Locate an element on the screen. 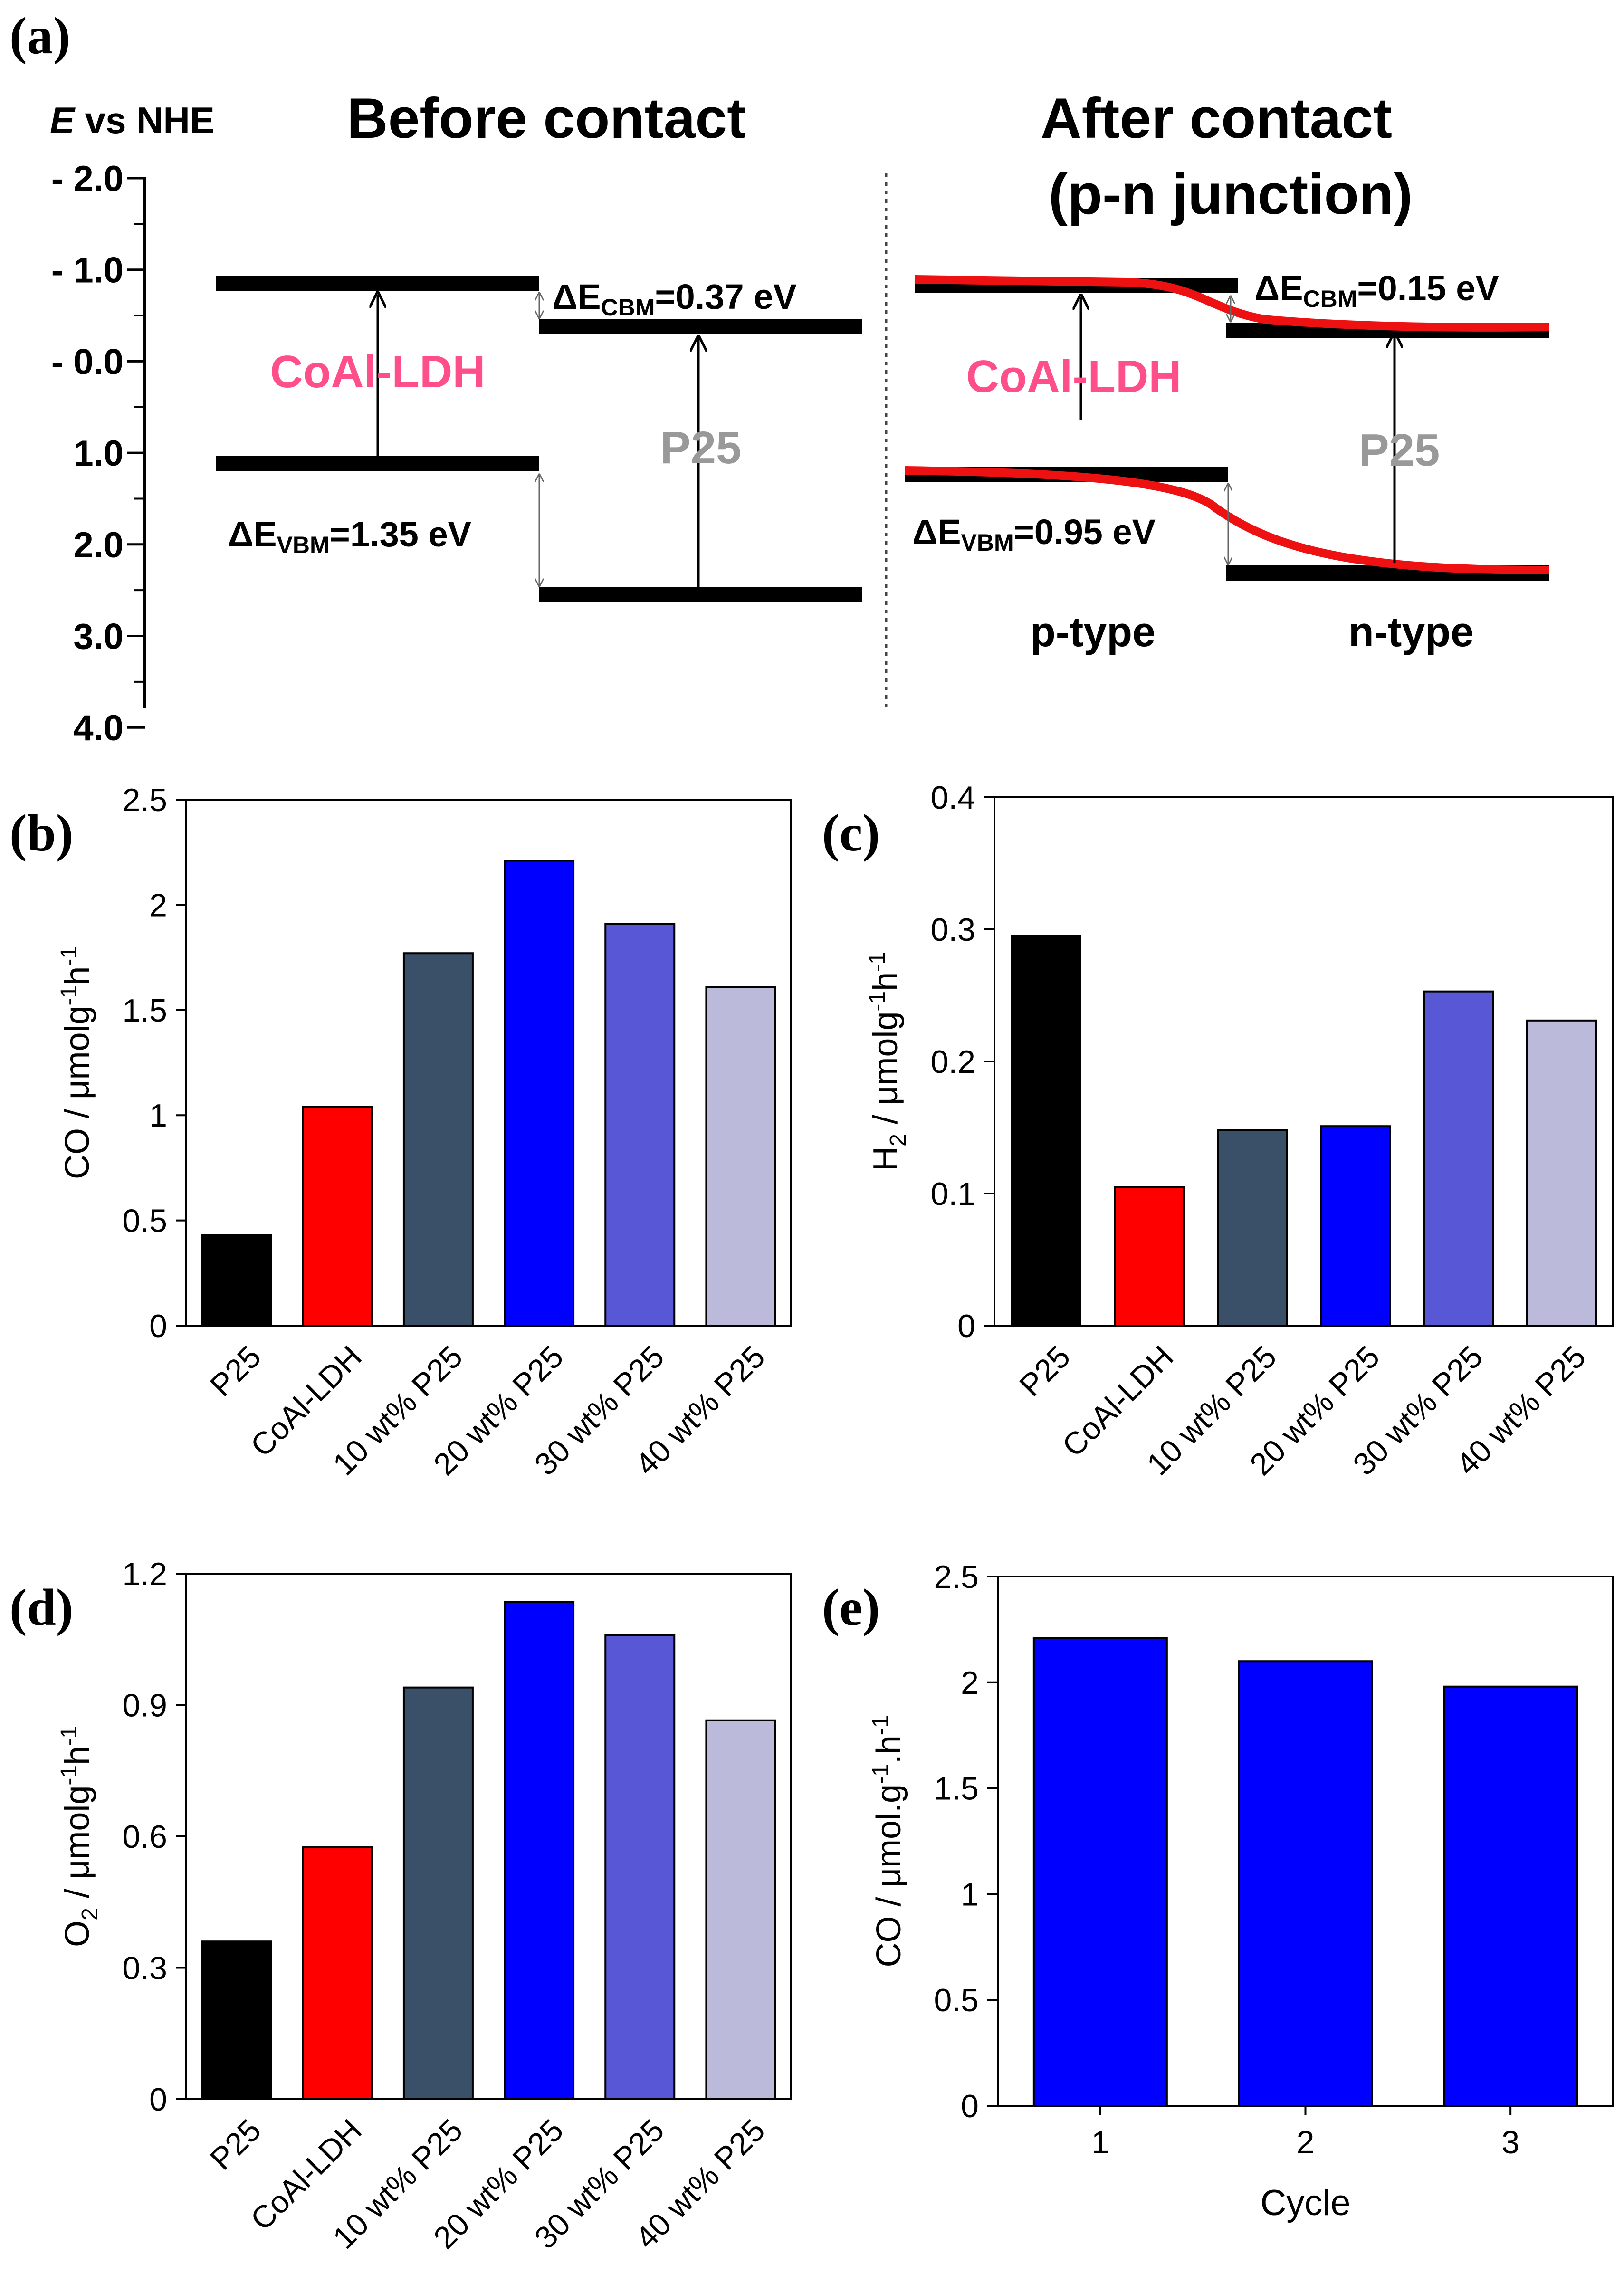 This screenshot has height=2274, width=1624. y-axis-label-part: O is located at coordinates (77, 1933).